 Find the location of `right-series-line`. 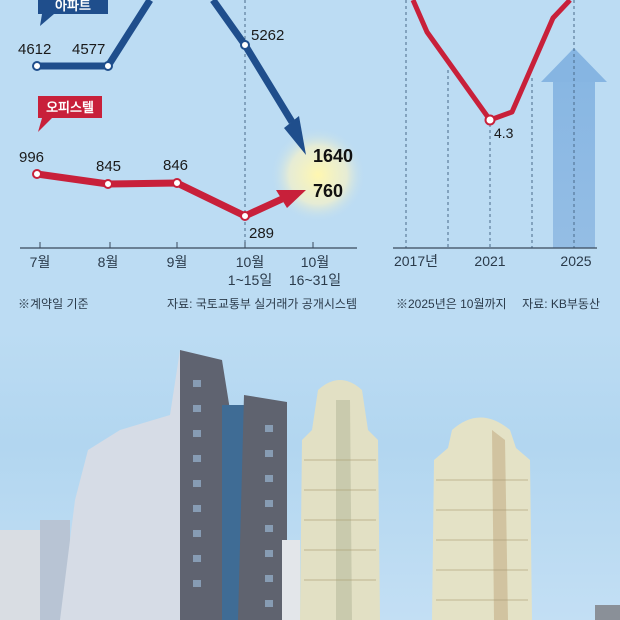

right-series-line is located at coordinates (491, 61).